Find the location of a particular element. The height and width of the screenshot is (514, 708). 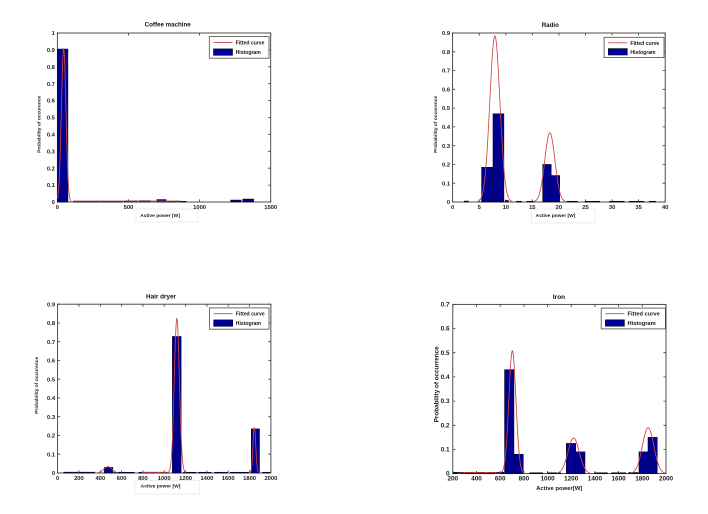

svg-text: 1 is located at coordinates (54, 34).